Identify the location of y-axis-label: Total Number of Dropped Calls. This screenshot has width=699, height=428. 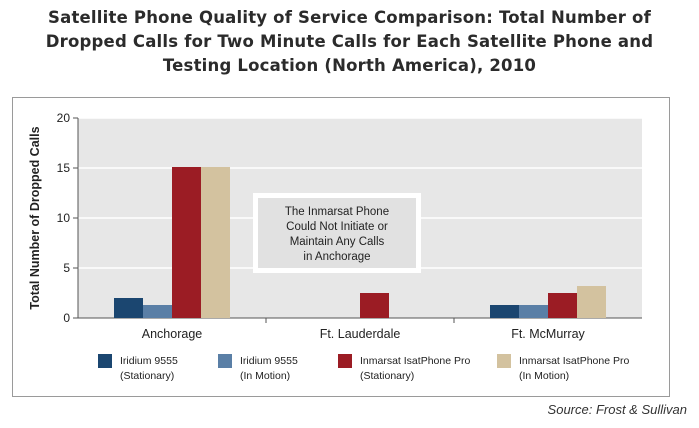
(35, 217).